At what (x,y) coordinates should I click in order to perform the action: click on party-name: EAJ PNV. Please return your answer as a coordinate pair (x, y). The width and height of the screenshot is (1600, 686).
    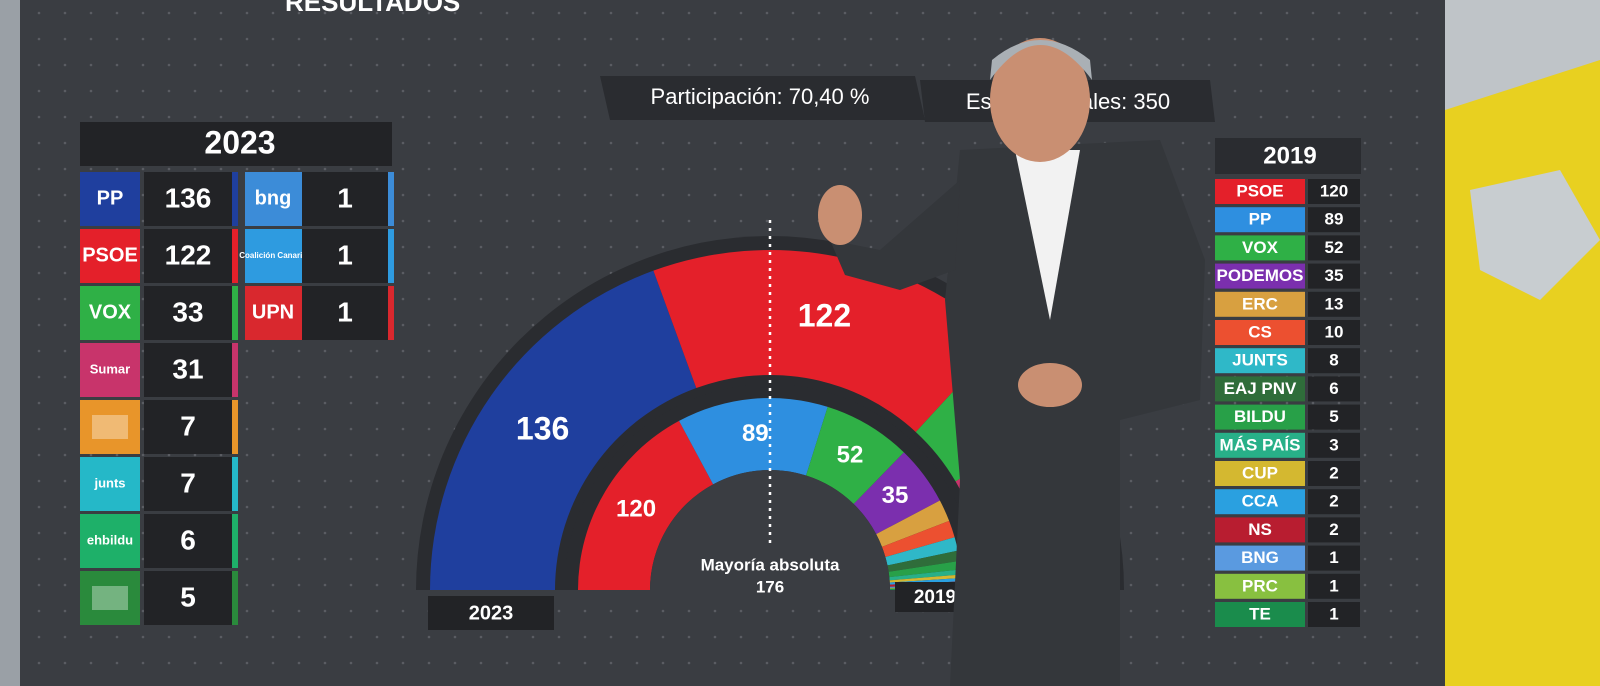
    Looking at the image, I should click on (1260, 388).